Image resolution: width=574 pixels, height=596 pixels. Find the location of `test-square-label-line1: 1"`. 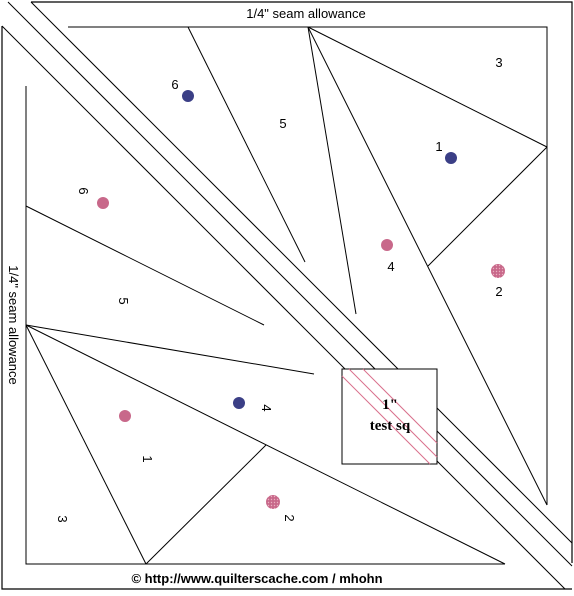

test-square-label-line1: 1" is located at coordinates (390, 405).